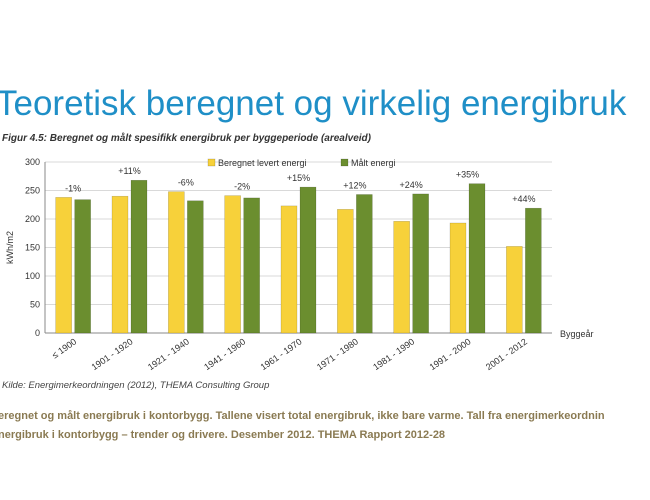  What do you see at coordinates (10, 247) in the screenshot?
I see `y-axis-label: kWh/m2` at bounding box center [10, 247].